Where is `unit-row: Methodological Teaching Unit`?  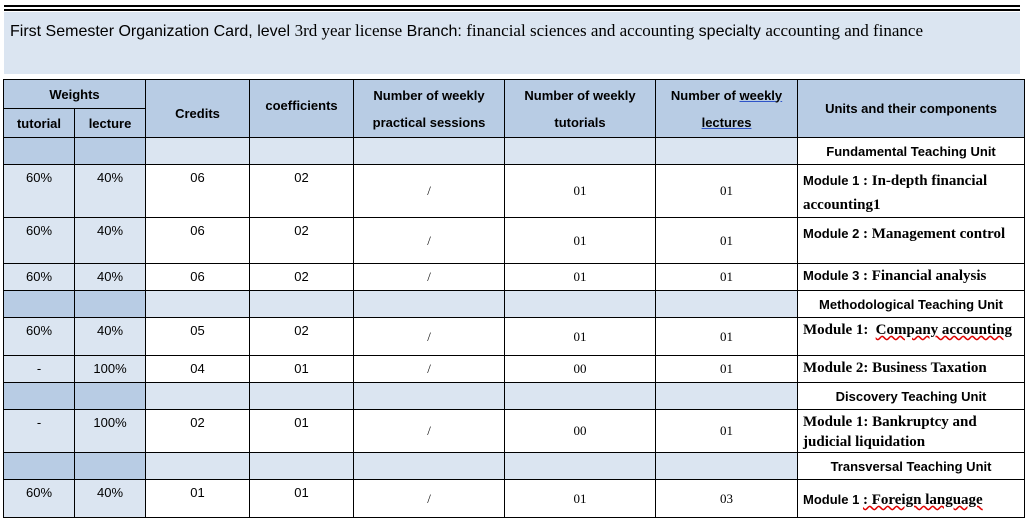 unit-row: Methodological Teaching Unit is located at coordinates (514, 304).